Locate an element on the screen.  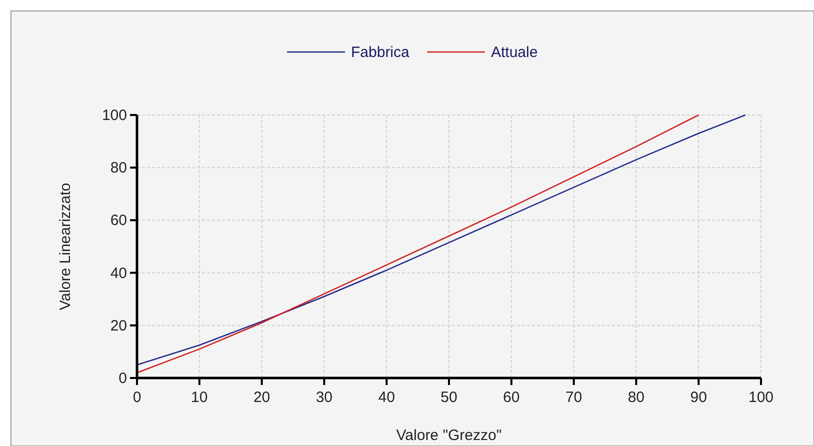
y-tick-label: 40 is located at coordinates (118, 273).